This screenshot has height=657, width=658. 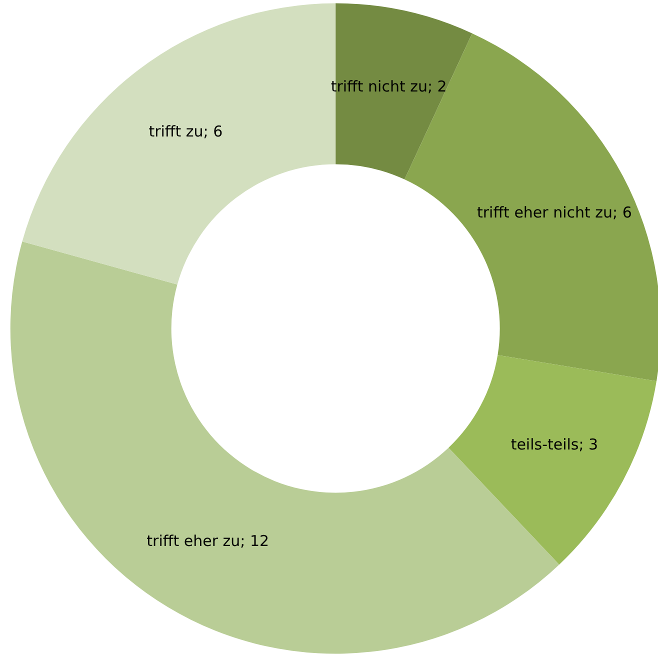 What do you see at coordinates (255, 541) in the screenshot?
I see `data-label: ; 12` at bounding box center [255, 541].